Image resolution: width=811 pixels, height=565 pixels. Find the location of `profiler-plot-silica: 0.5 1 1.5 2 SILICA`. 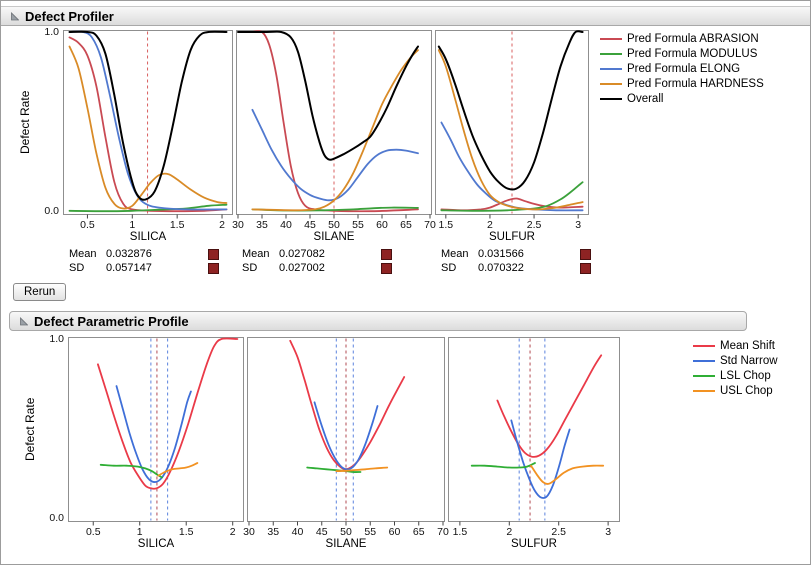

profiler-plot-silica: 0.5 1 1.5 2 SILICA is located at coordinates (148, 136).